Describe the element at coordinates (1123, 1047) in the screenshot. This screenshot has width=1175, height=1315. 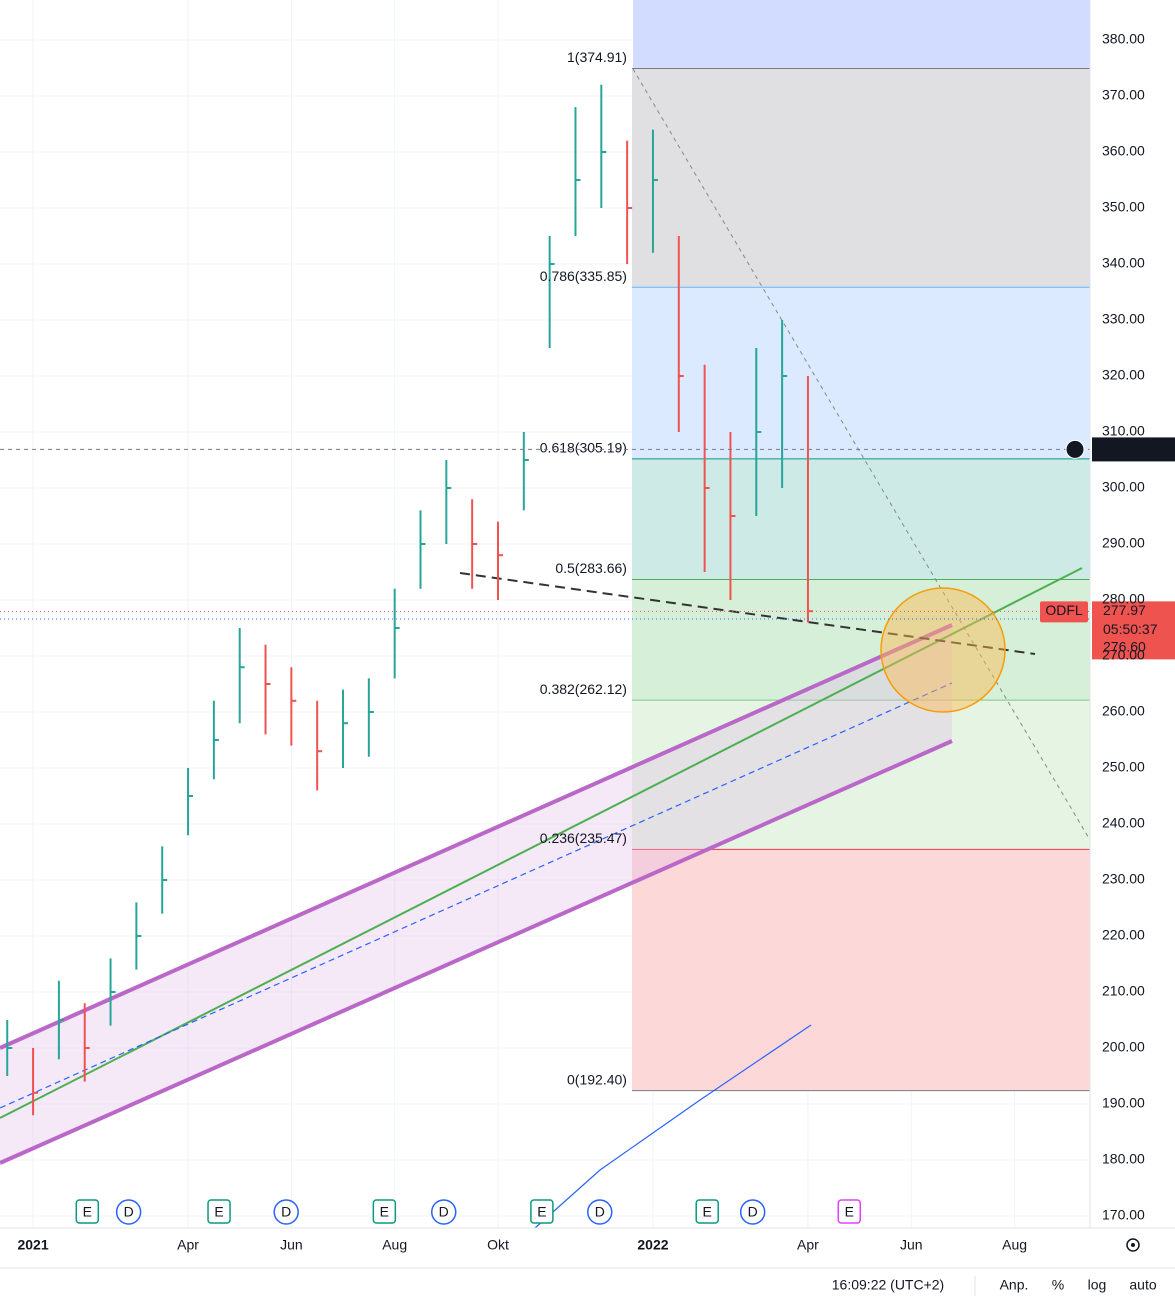
I see `y-tick-label: 200.00` at that location.